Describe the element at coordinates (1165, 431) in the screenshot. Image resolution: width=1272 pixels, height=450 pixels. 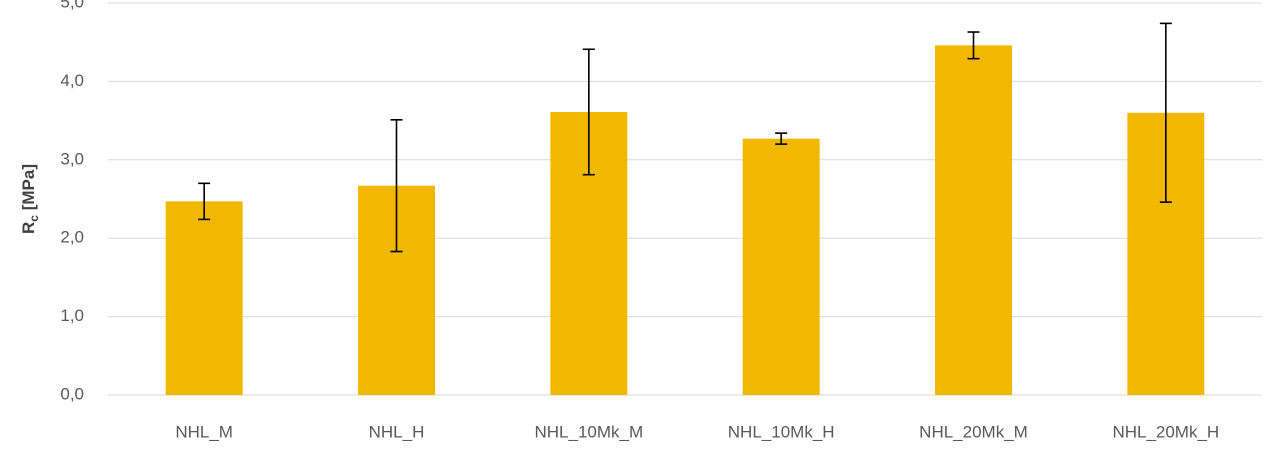
I see `x-tick-label: NHL_20Mk_H` at that location.